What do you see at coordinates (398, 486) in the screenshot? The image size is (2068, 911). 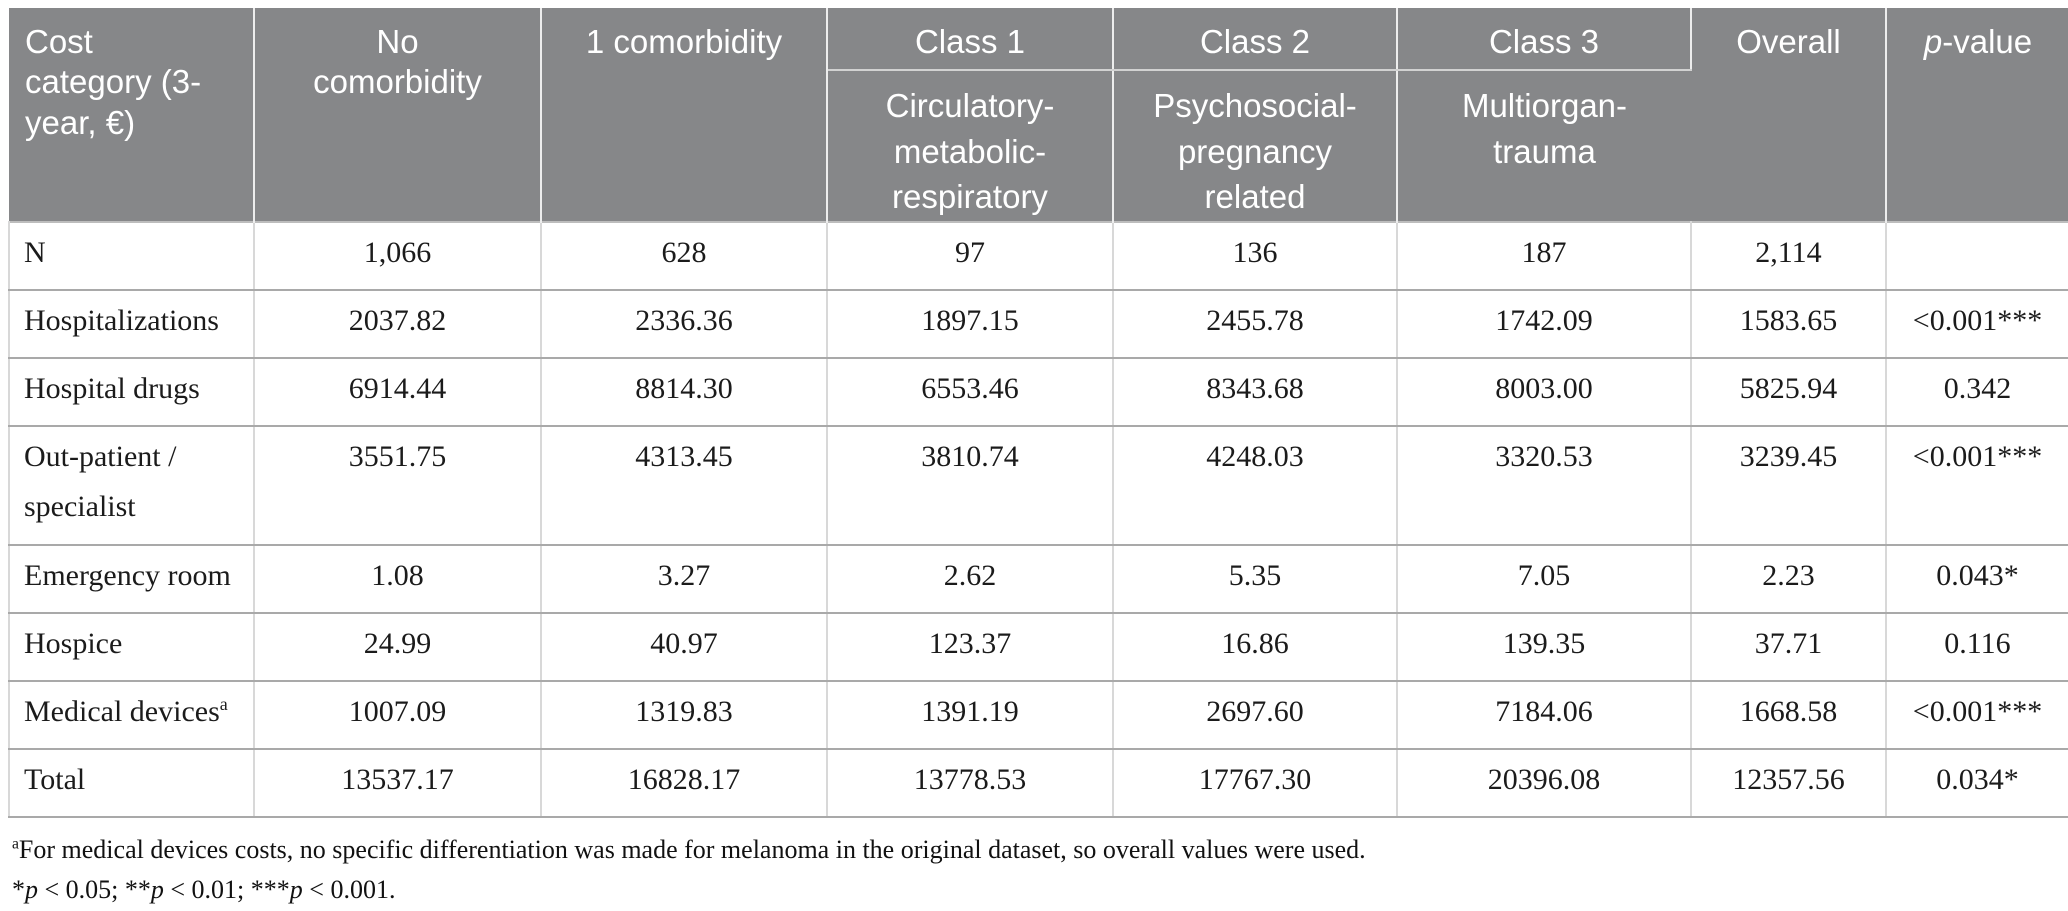 I see `value-cell: 3551.75` at bounding box center [398, 486].